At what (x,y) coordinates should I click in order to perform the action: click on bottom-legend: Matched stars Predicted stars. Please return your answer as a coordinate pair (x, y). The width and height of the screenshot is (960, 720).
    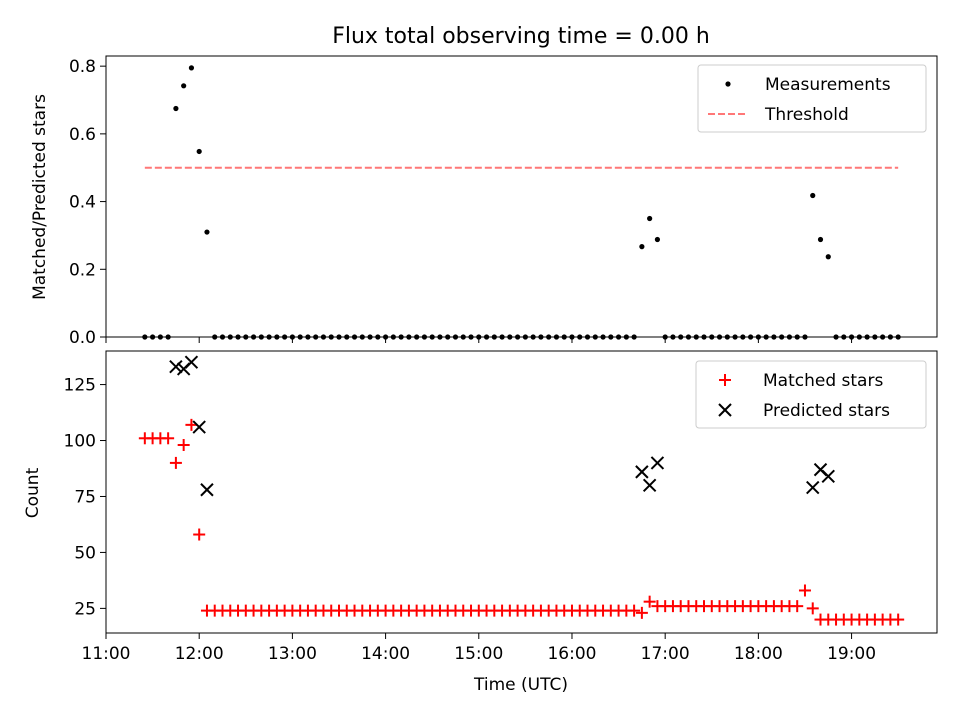
    Looking at the image, I should click on (811, 394).